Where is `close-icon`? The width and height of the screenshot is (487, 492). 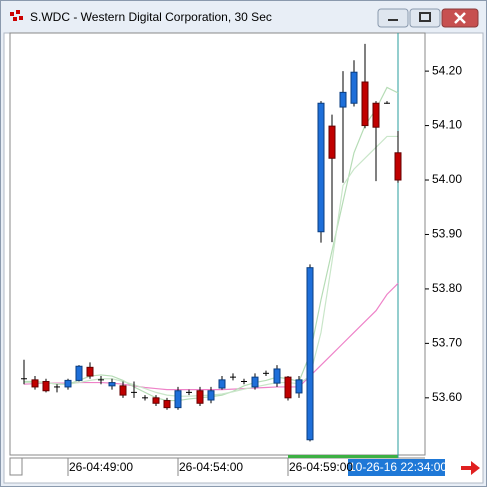 close-icon is located at coordinates (460, 18).